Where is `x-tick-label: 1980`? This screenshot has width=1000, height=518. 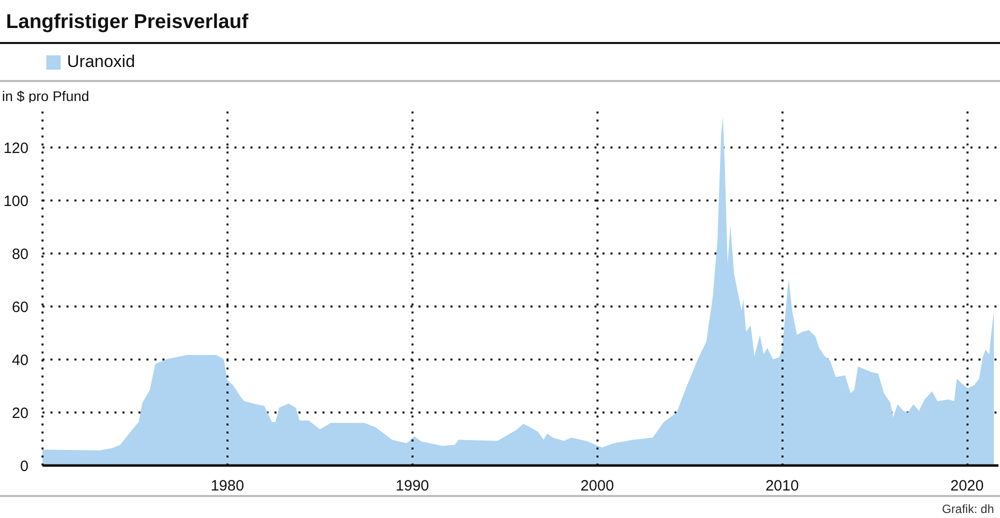
x-tick-label: 1980 is located at coordinates (227, 486).